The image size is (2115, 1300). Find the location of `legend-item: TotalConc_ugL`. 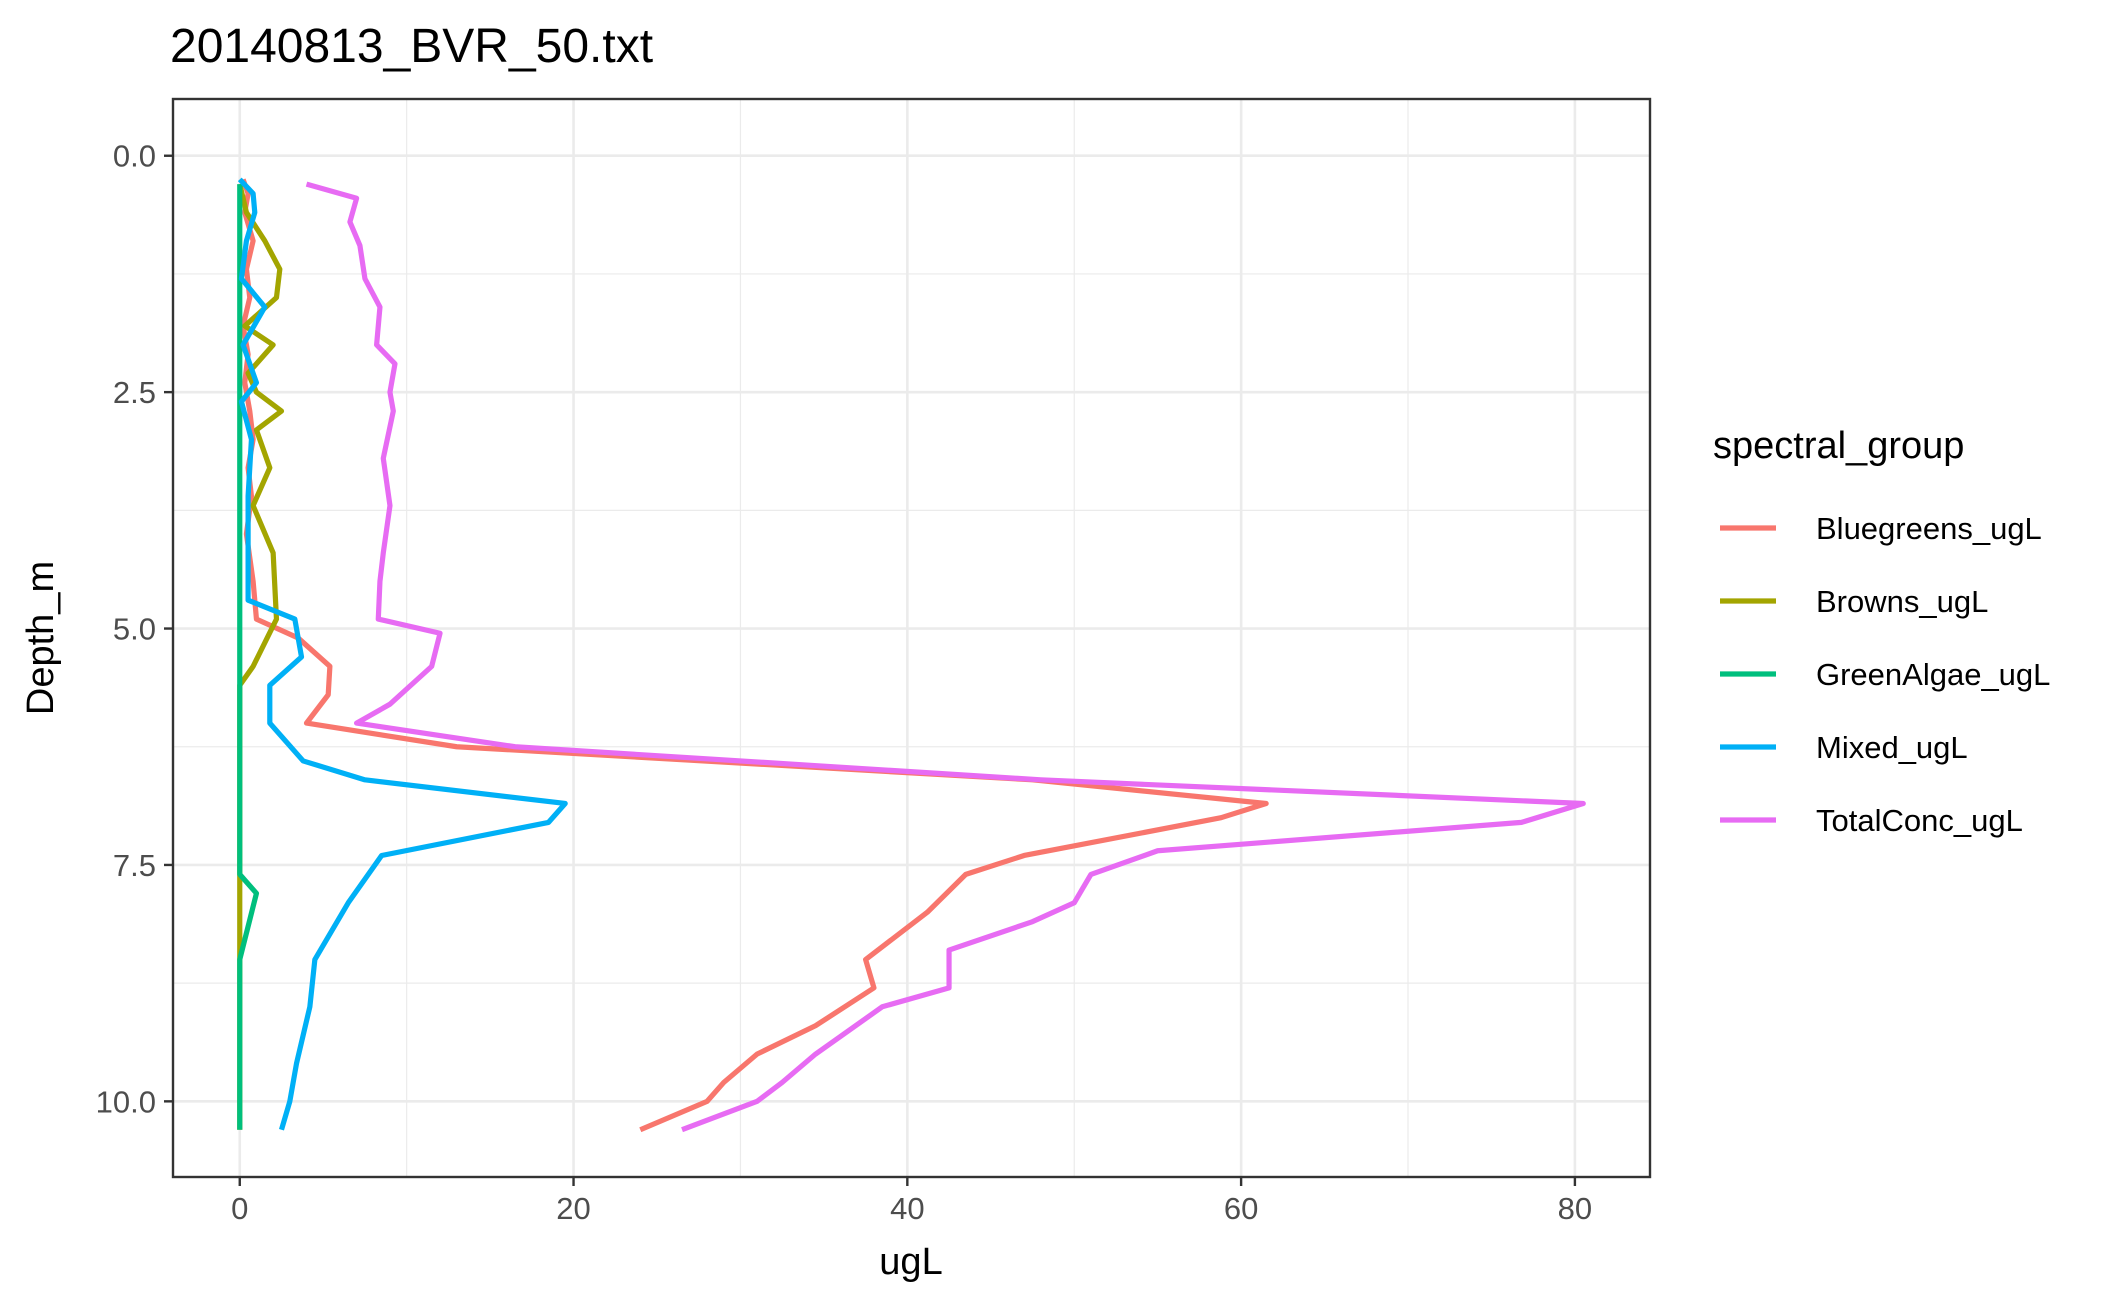

legend-item: TotalConc_ugL is located at coordinates (1871, 820).